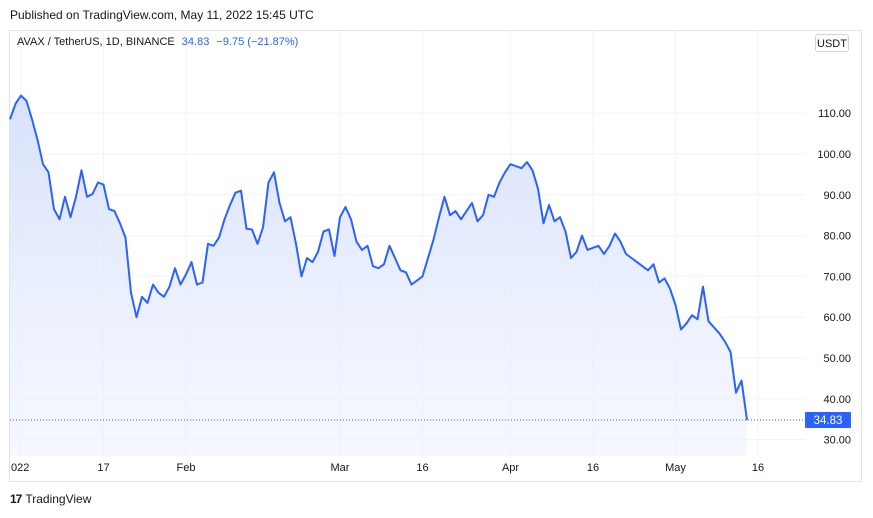  What do you see at coordinates (103, 468) in the screenshot?
I see `time-tick-label: 17` at bounding box center [103, 468].